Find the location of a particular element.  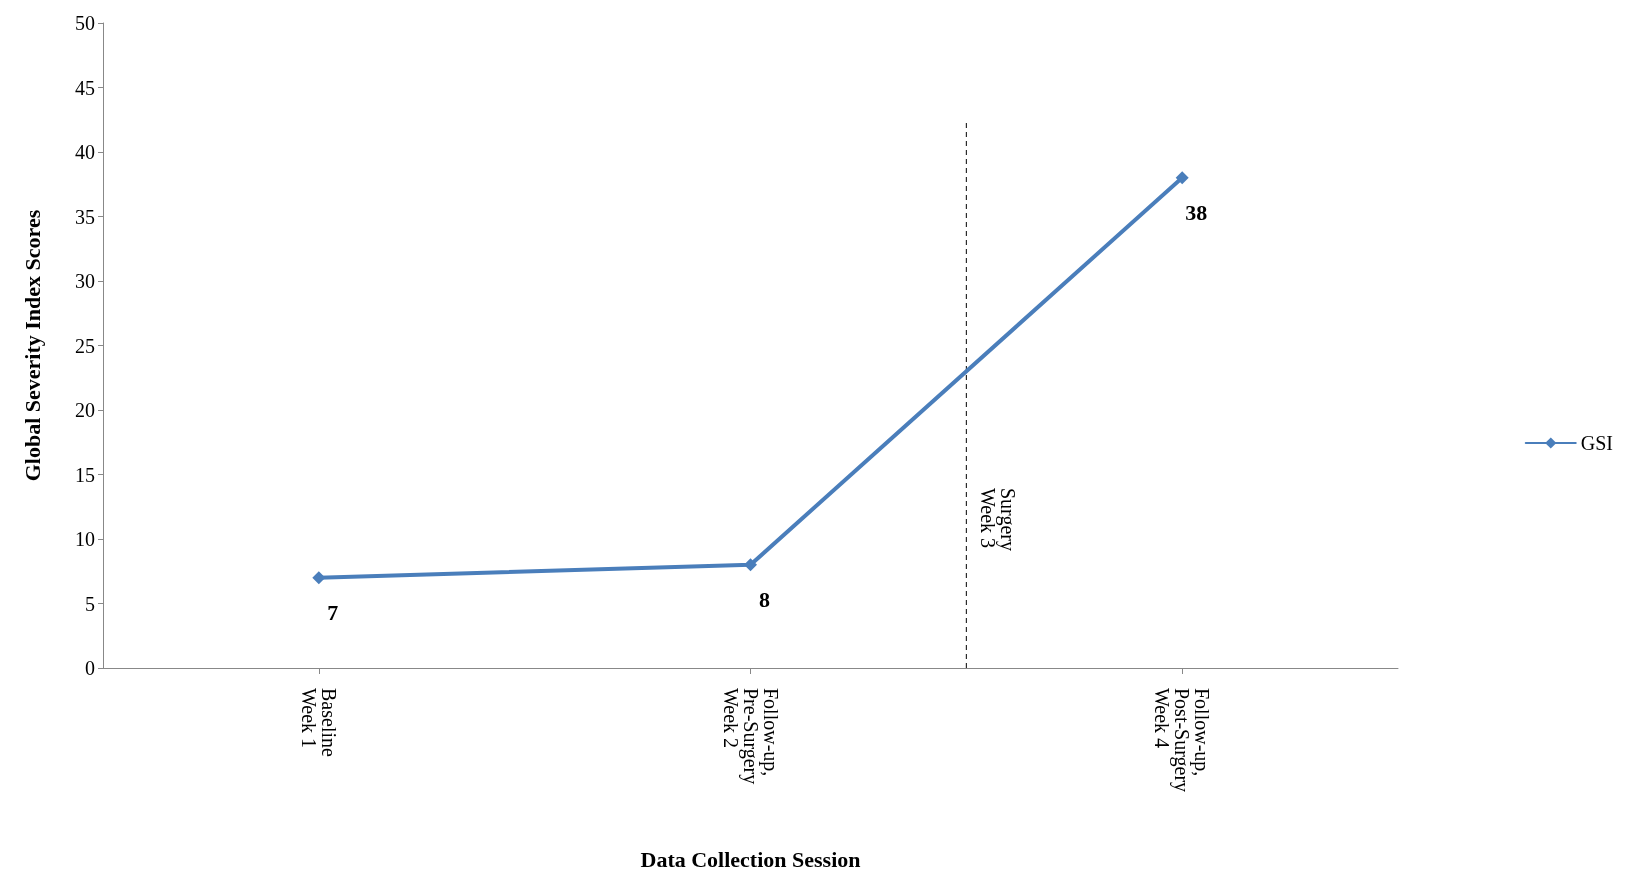

y-tick-label: 25 is located at coordinates (85, 345).